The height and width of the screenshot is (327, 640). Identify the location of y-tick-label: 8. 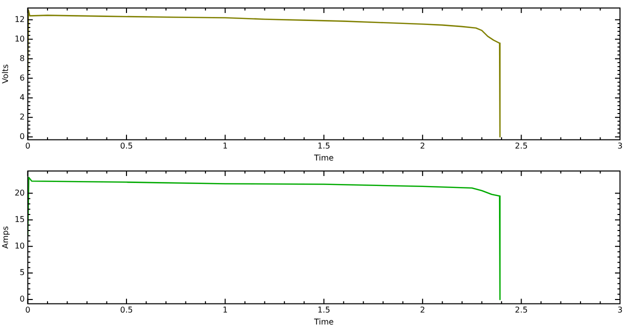
(22, 58).